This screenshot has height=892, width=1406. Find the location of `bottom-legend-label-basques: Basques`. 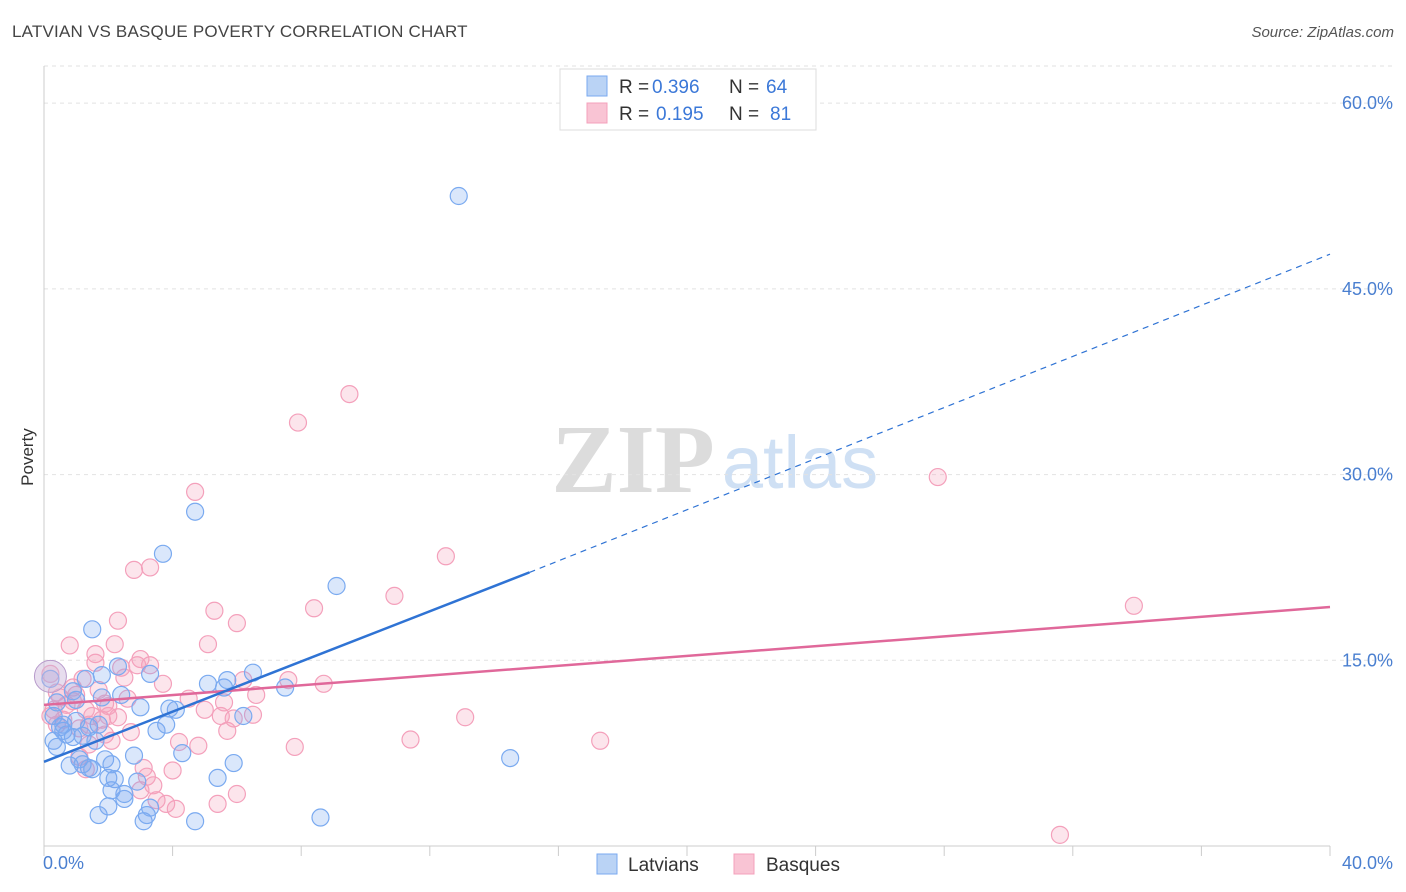

bottom-legend-label-basques: Basques is located at coordinates (803, 865).